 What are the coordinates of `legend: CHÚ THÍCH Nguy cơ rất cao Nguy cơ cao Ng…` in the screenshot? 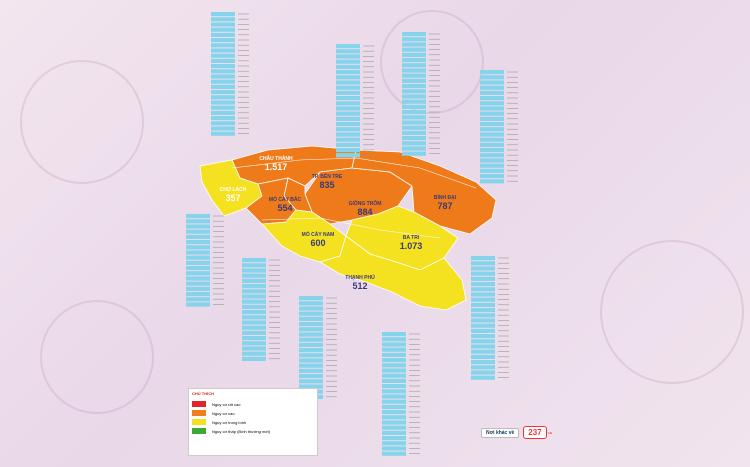 It's located at (253, 422).